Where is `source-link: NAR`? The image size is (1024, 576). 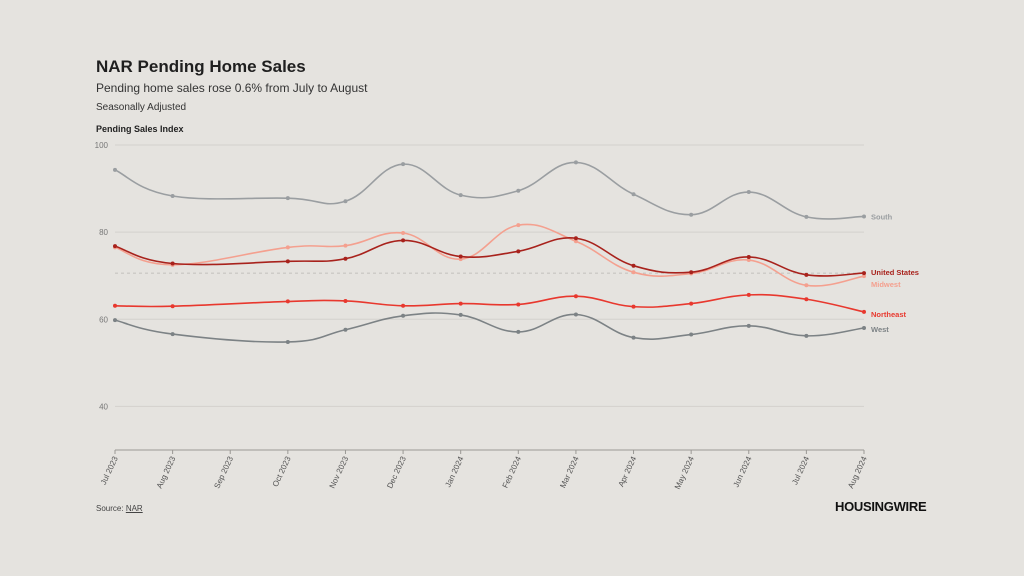 source-link: NAR is located at coordinates (134, 508).